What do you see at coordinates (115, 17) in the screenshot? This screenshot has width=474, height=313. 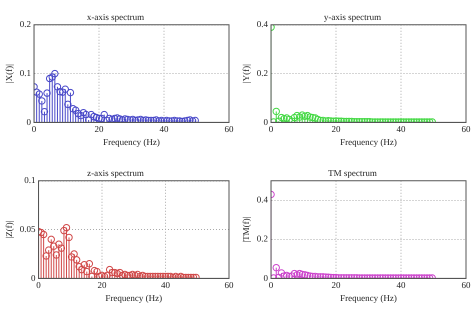 I see `chart-title: x-axis spectrum` at bounding box center [115, 17].